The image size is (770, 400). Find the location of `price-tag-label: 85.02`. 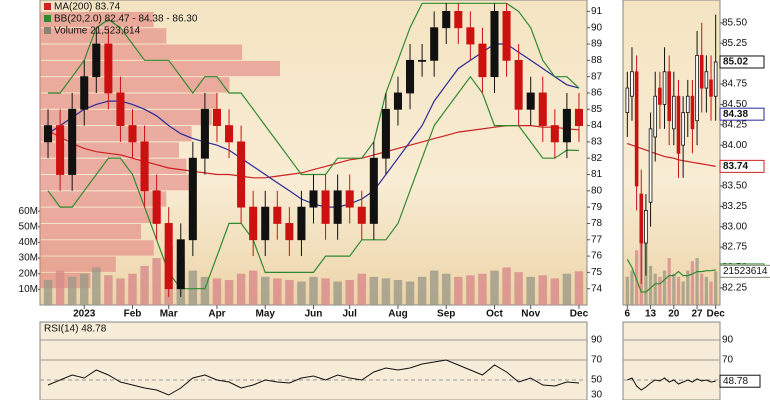

price-tag-label: 85.02 is located at coordinates (735, 62).